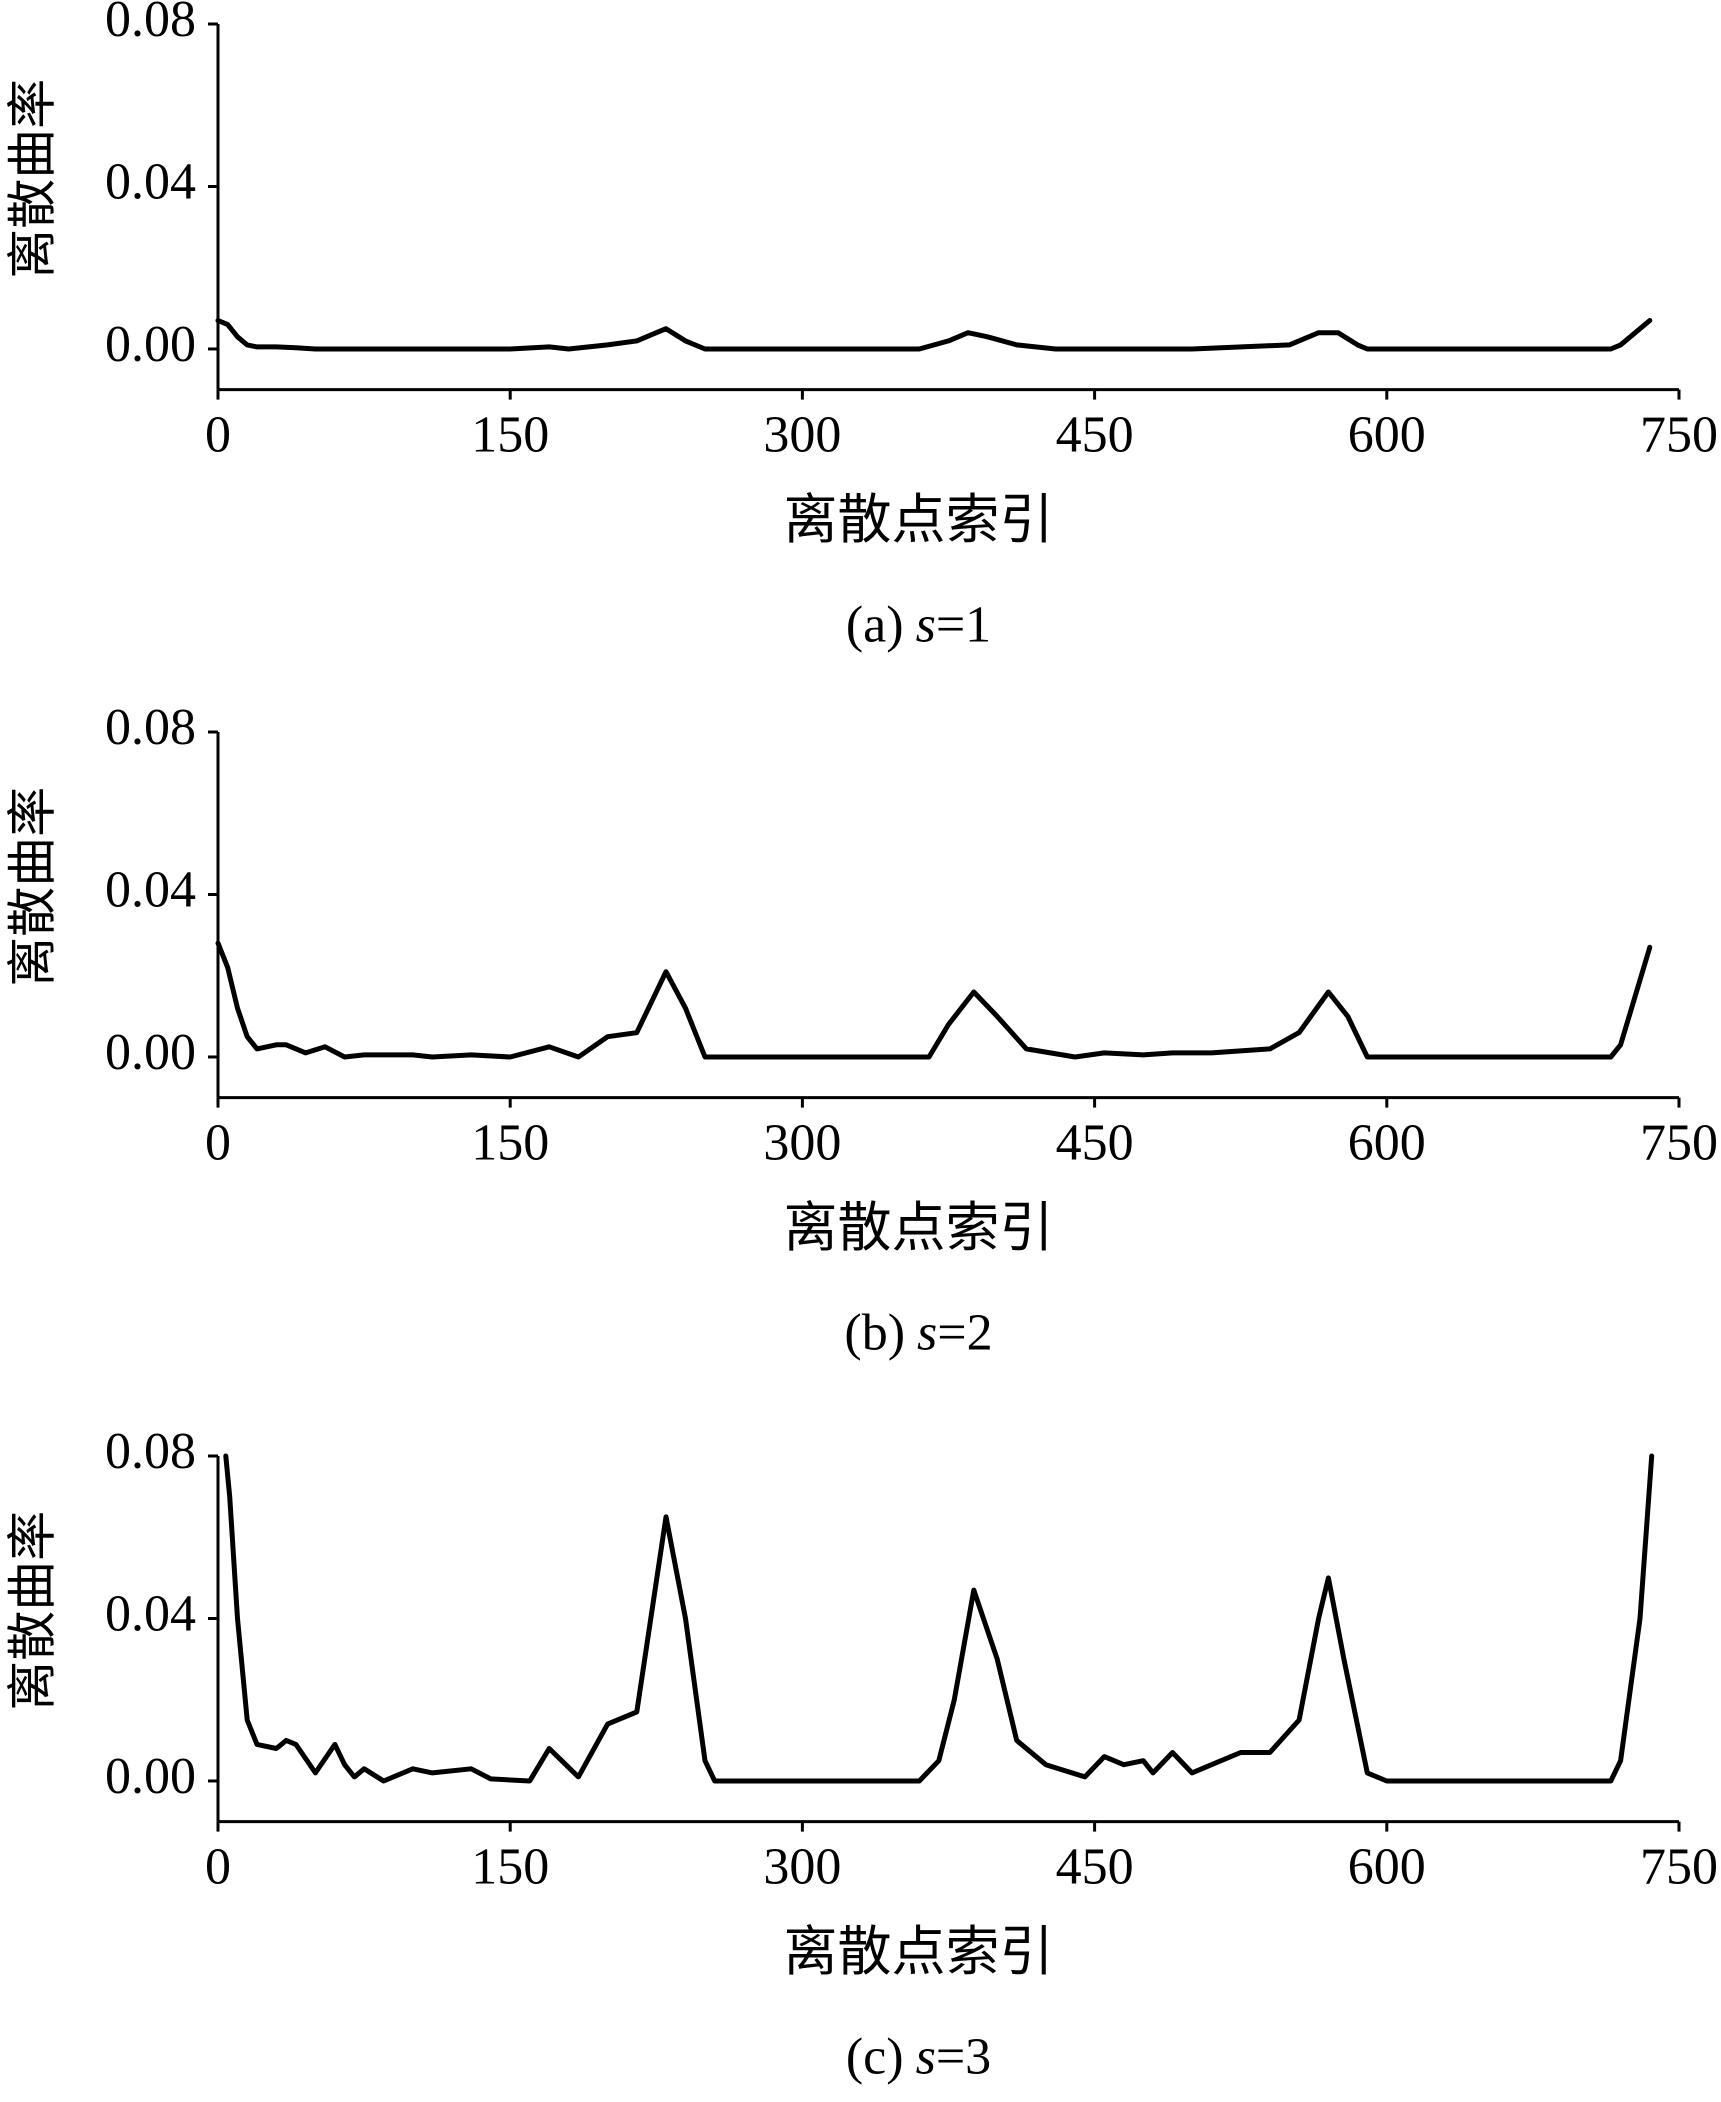 The height and width of the screenshot is (2102, 1721). Describe the element at coordinates (964, 1333) in the screenshot. I see `caption-equals: =2` at that location.